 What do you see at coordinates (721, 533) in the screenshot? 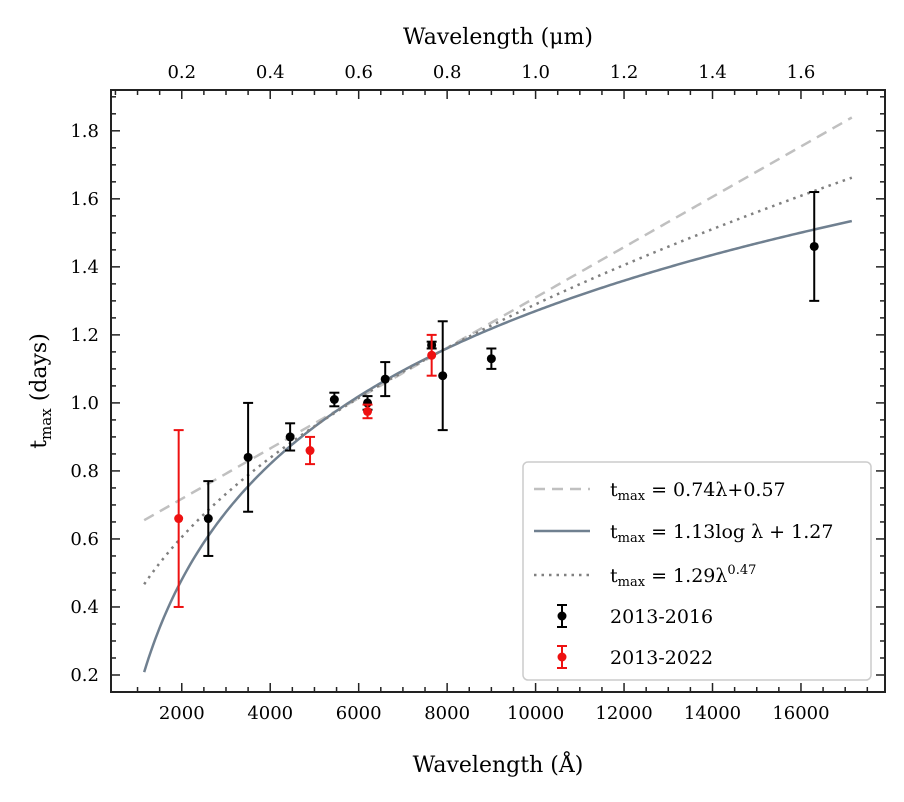
I see `legend-label-log: tmax = 1.13log λ + 1.27` at bounding box center [721, 533].